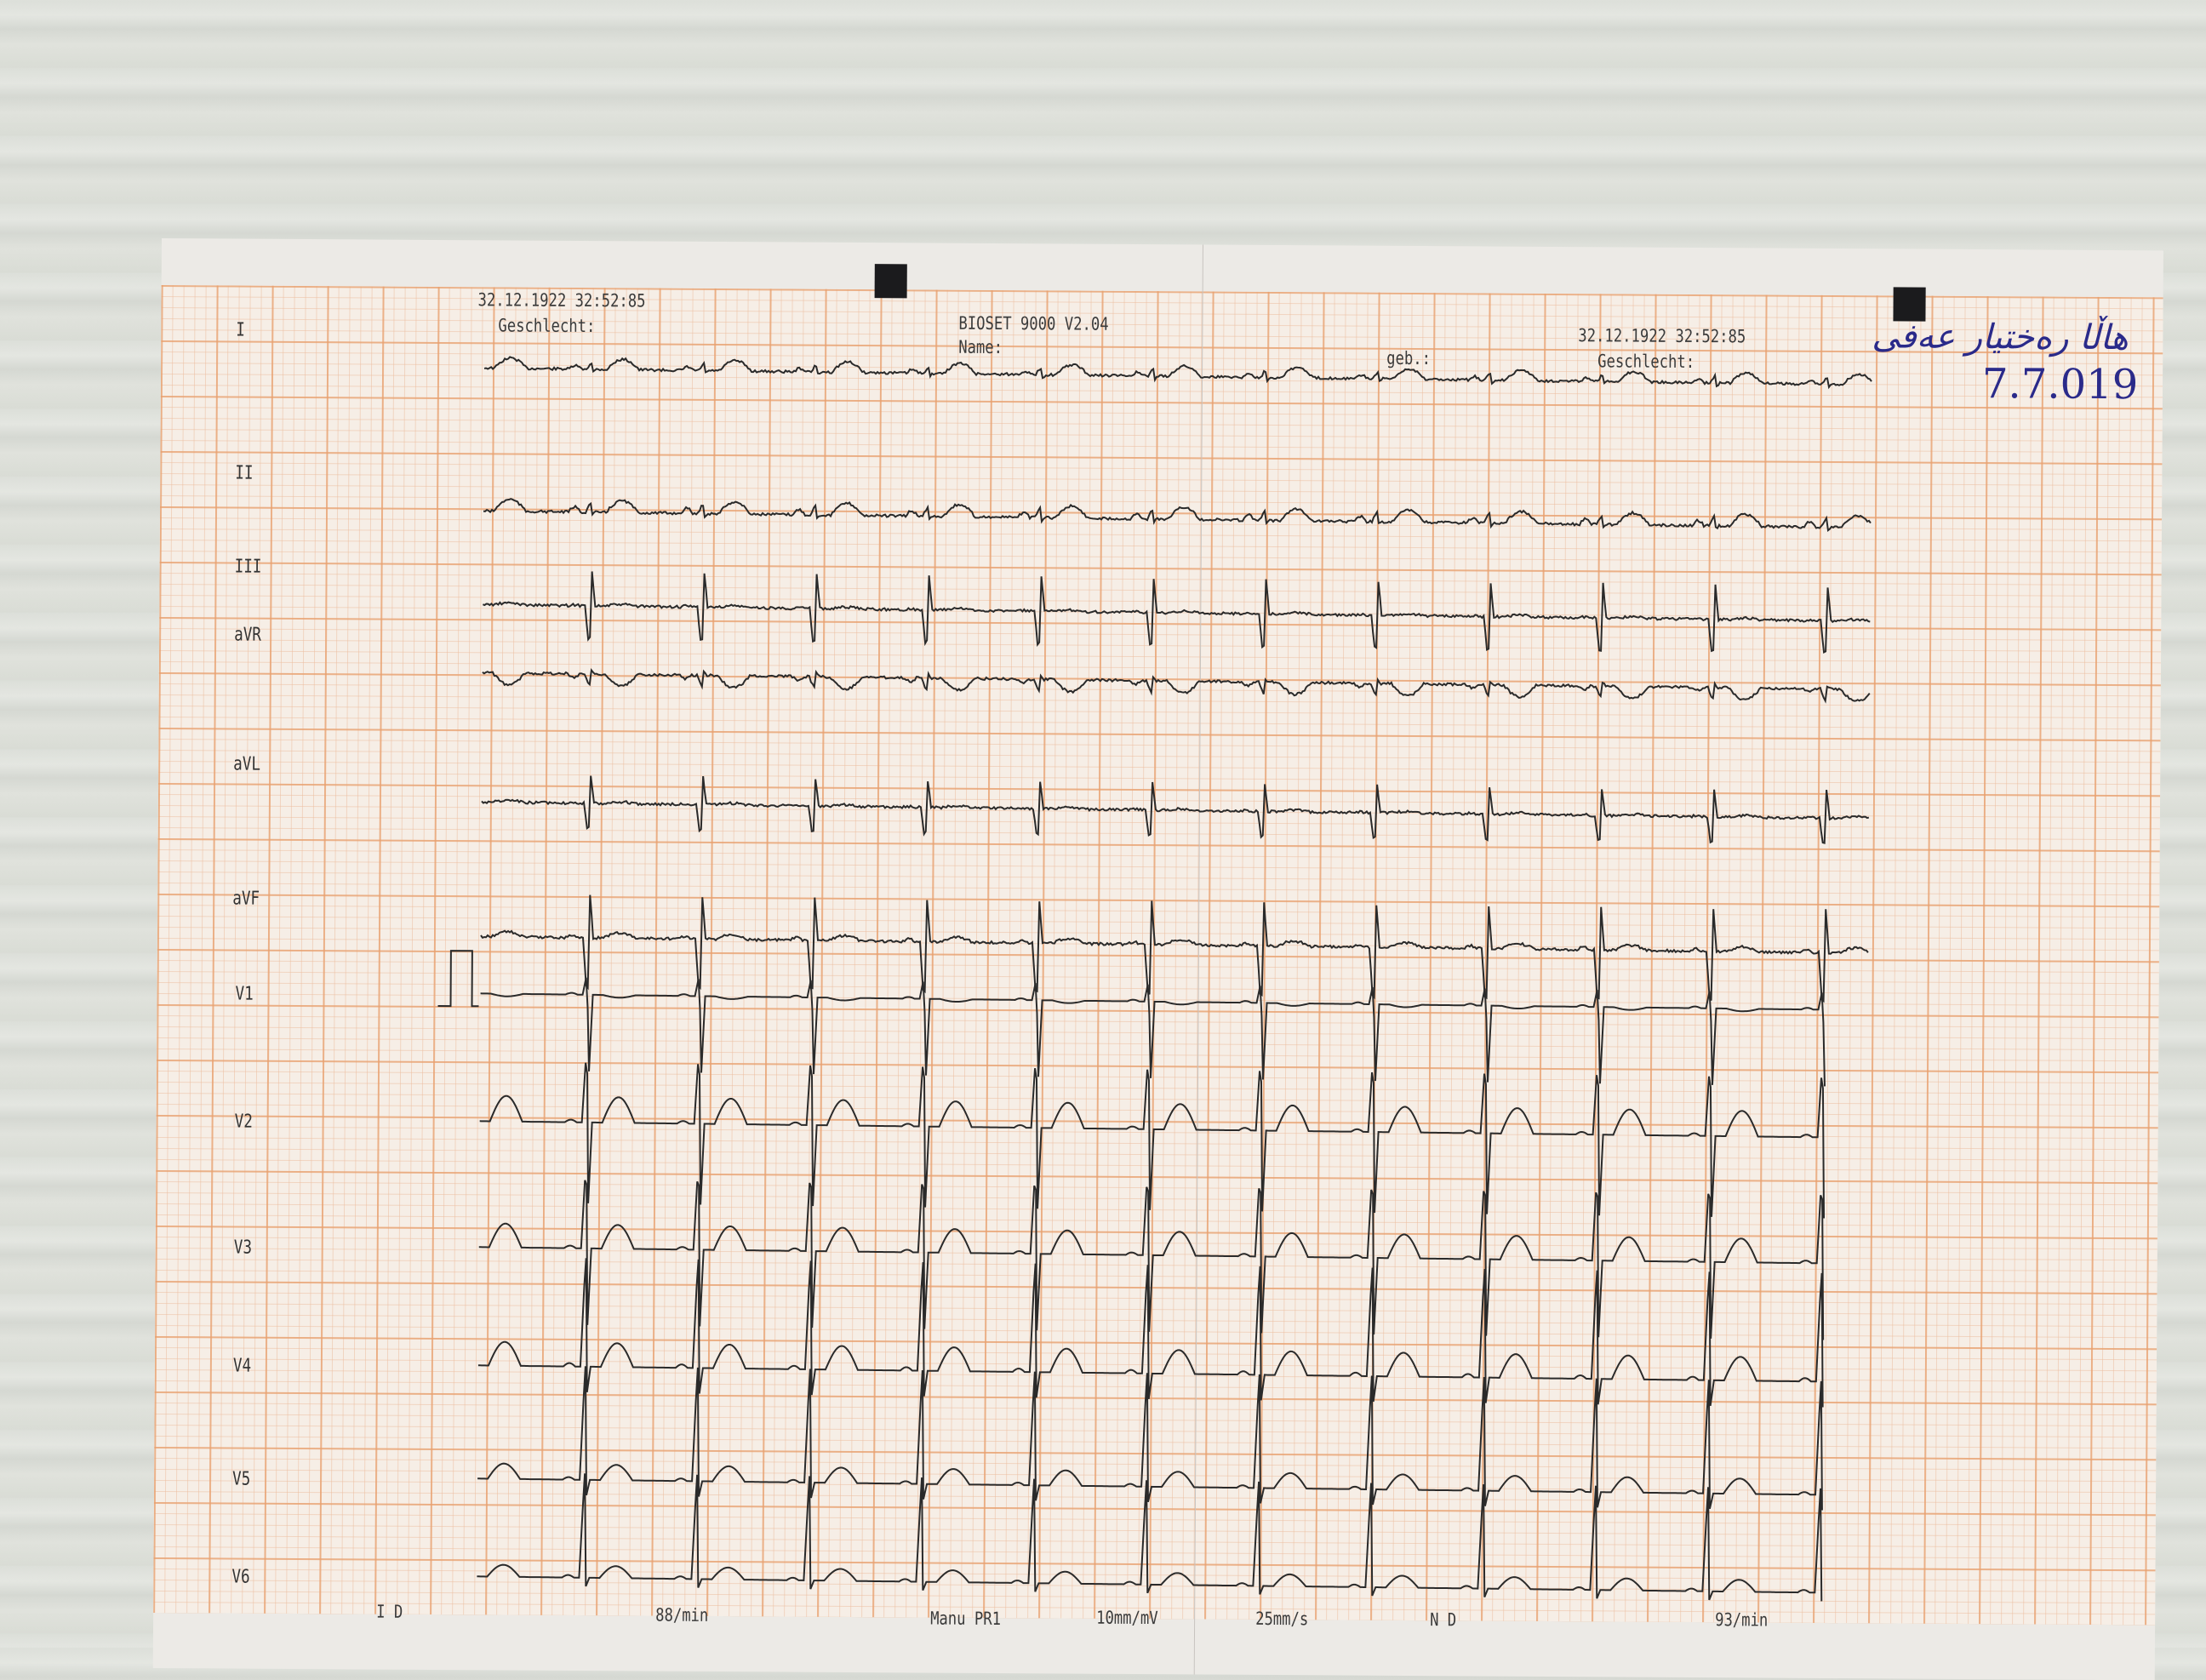 This screenshot has height=1680, width=2206. Describe the element at coordinates (1177, 515) in the screenshot. I see `ecg-trace-ii` at that location.